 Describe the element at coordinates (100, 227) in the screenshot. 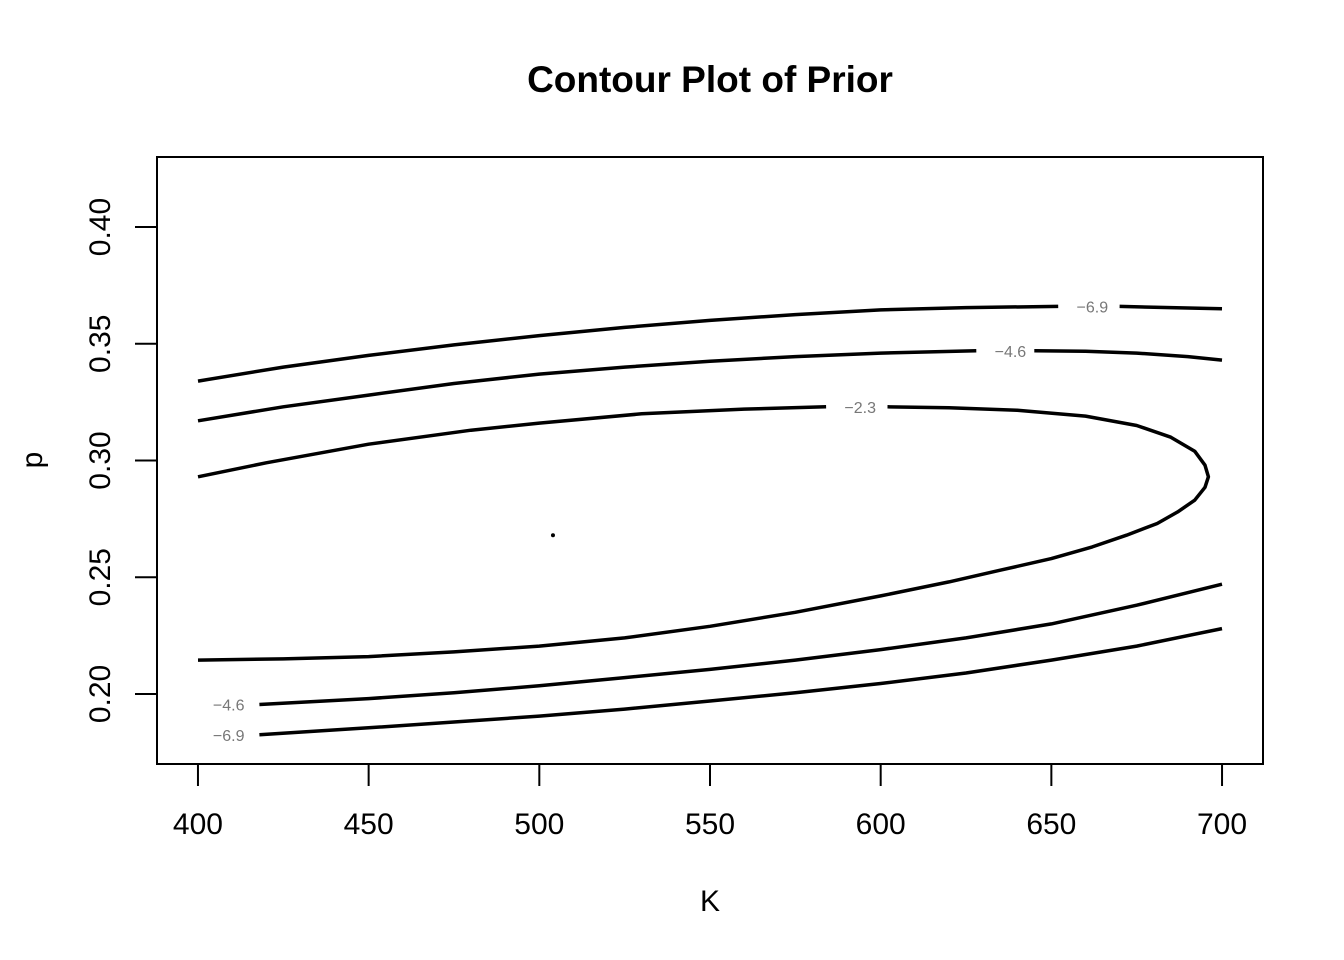

I see `y-tick-label: 0.40` at that location.